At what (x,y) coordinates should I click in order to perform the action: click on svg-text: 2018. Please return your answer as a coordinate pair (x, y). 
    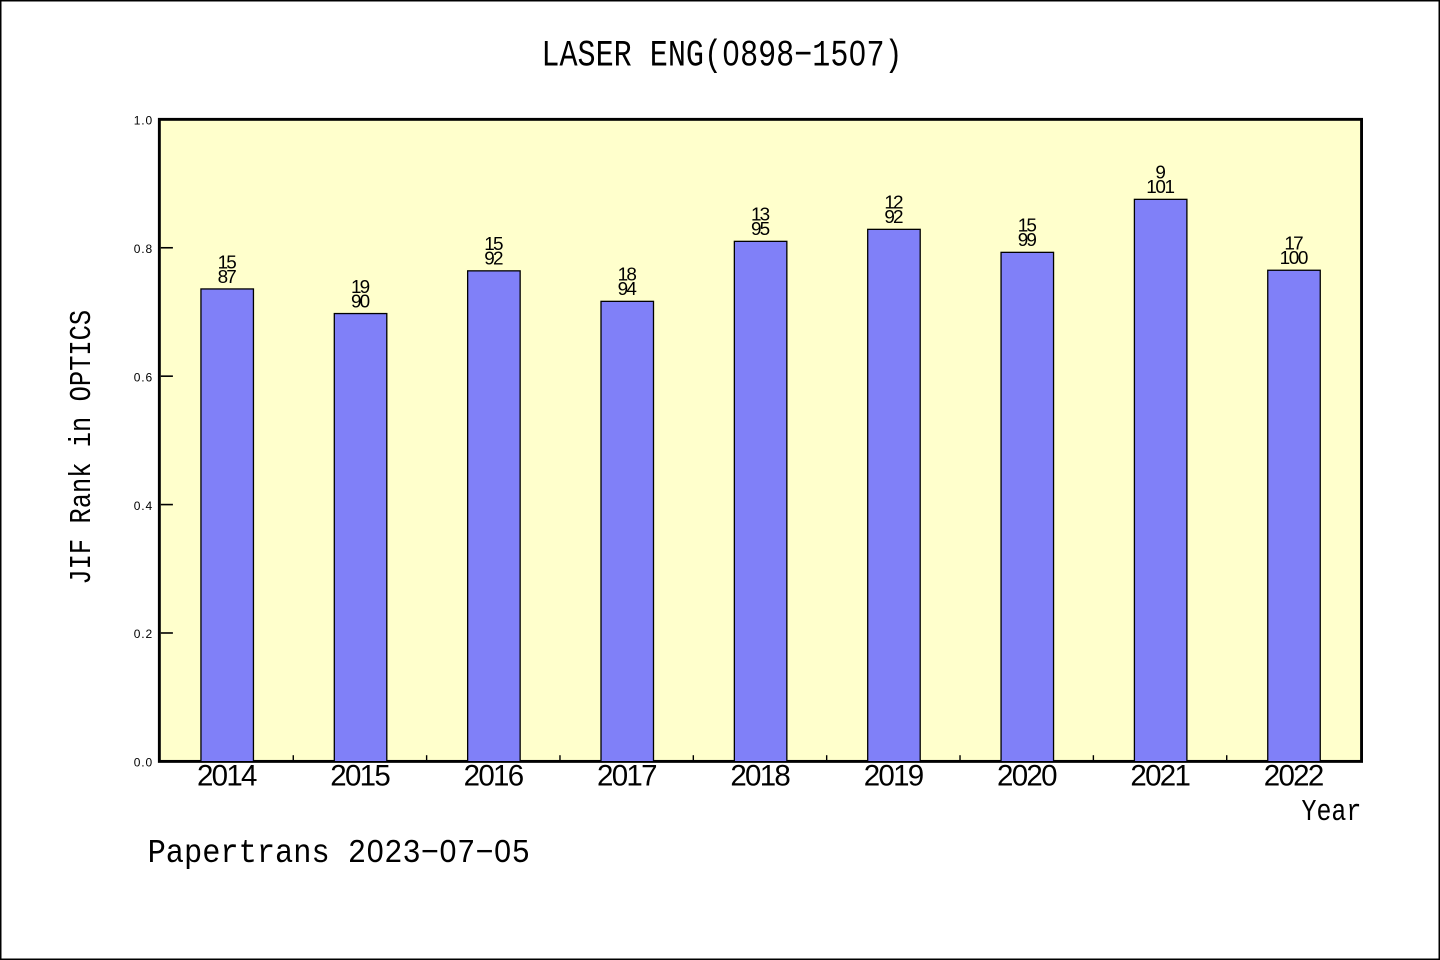
    Looking at the image, I should click on (760, 776).